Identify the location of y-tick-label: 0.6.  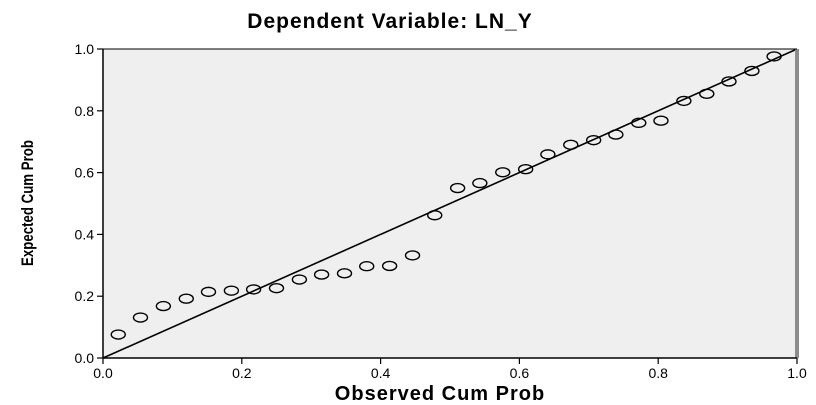
(85, 173).